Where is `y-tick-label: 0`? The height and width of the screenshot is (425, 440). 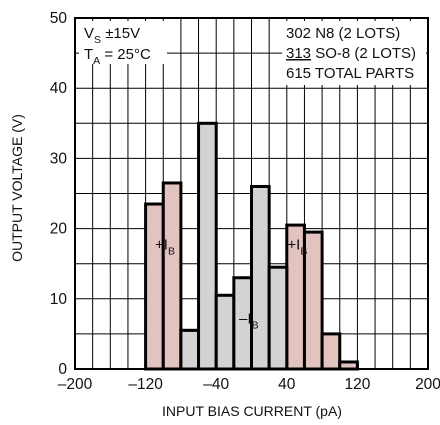
y-tick-label: 0 is located at coordinates (62, 369).